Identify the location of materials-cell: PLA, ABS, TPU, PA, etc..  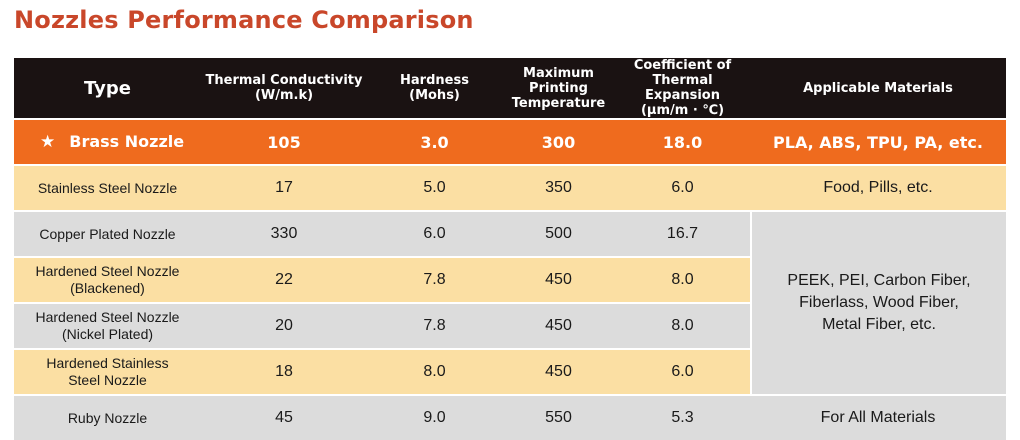
(878, 141).